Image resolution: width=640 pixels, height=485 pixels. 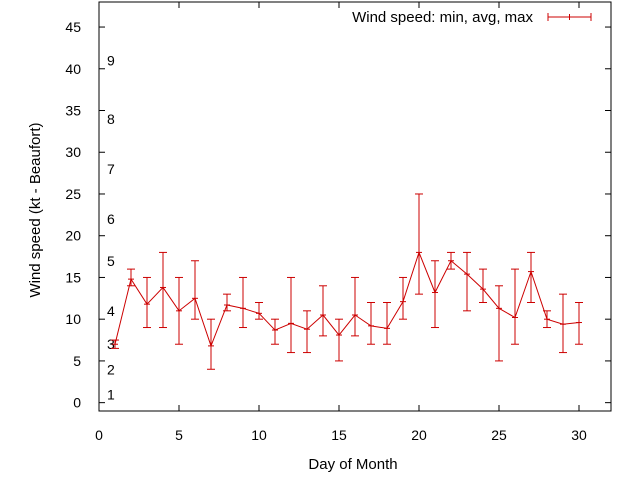 What do you see at coordinates (111, 311) in the screenshot?
I see `beaufort-label: 4` at bounding box center [111, 311].